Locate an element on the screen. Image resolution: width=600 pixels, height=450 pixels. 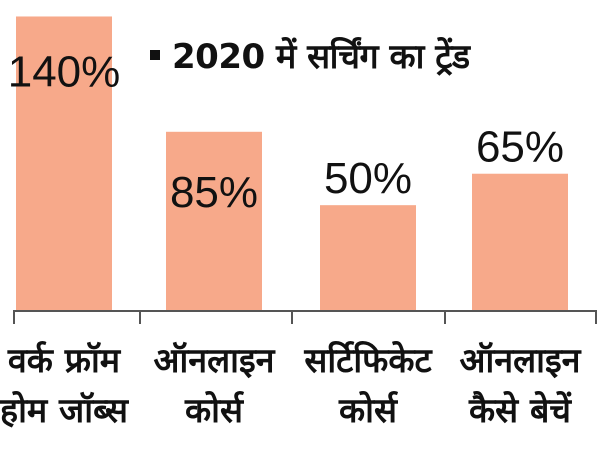
category-label-2-line-1: ऑनलाइन is located at coordinates (214, 361).